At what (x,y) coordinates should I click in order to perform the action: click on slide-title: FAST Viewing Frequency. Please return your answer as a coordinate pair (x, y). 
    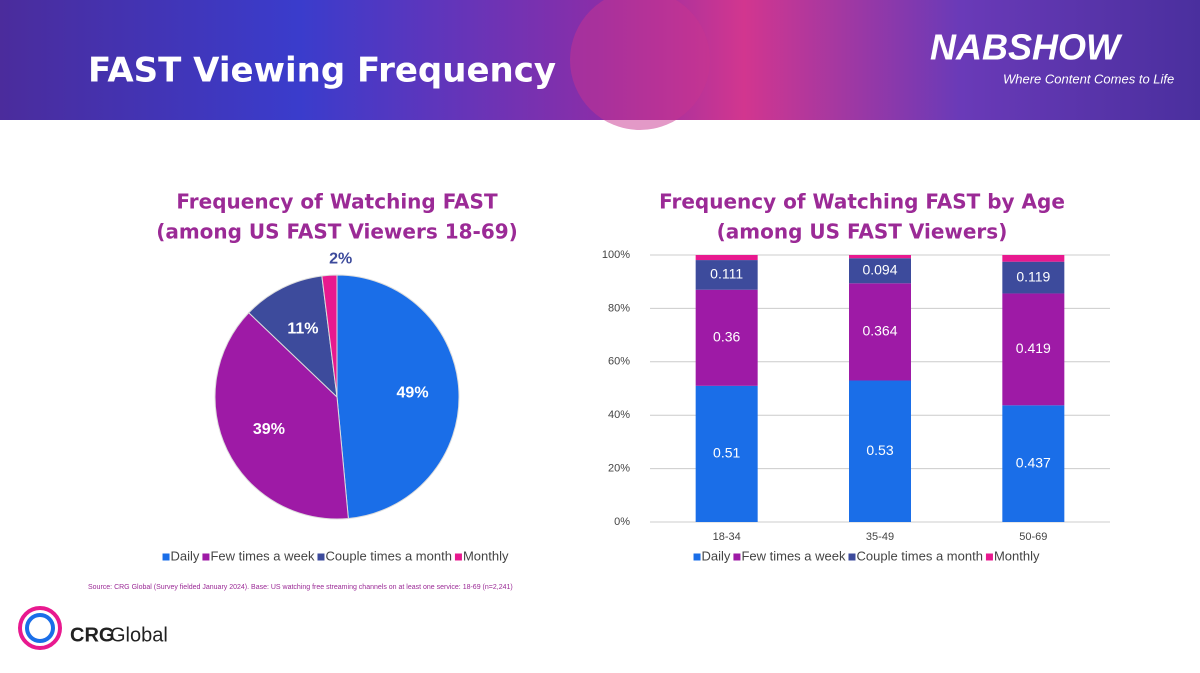
    Looking at the image, I should click on (322, 71).